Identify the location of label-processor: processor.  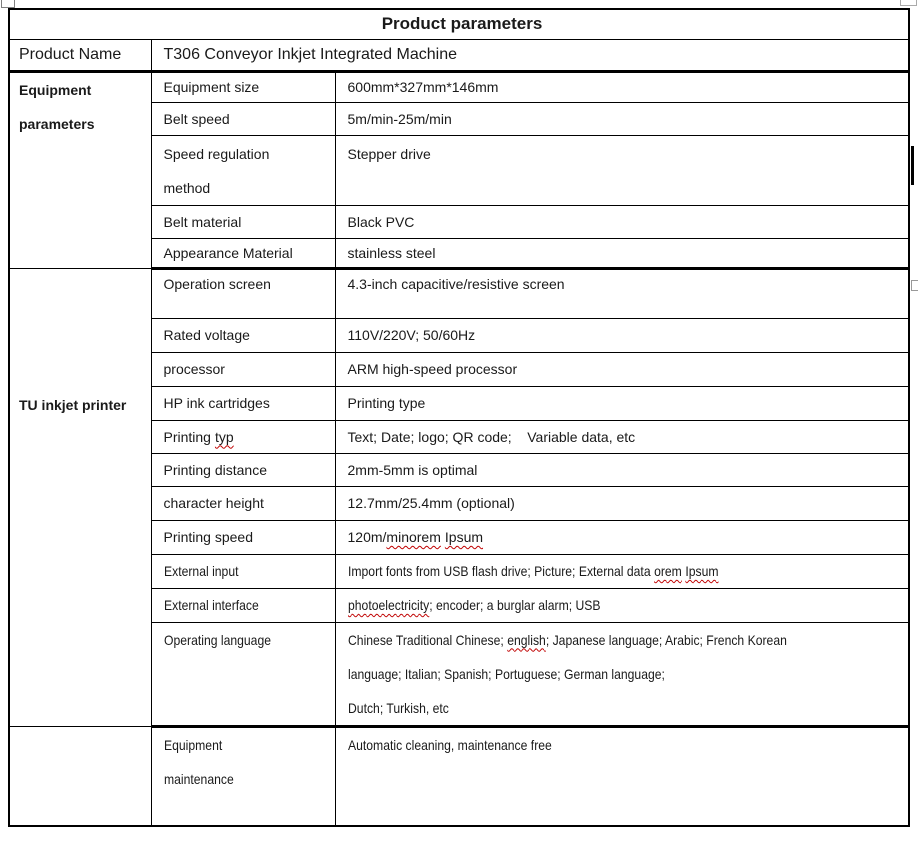
(243, 369).